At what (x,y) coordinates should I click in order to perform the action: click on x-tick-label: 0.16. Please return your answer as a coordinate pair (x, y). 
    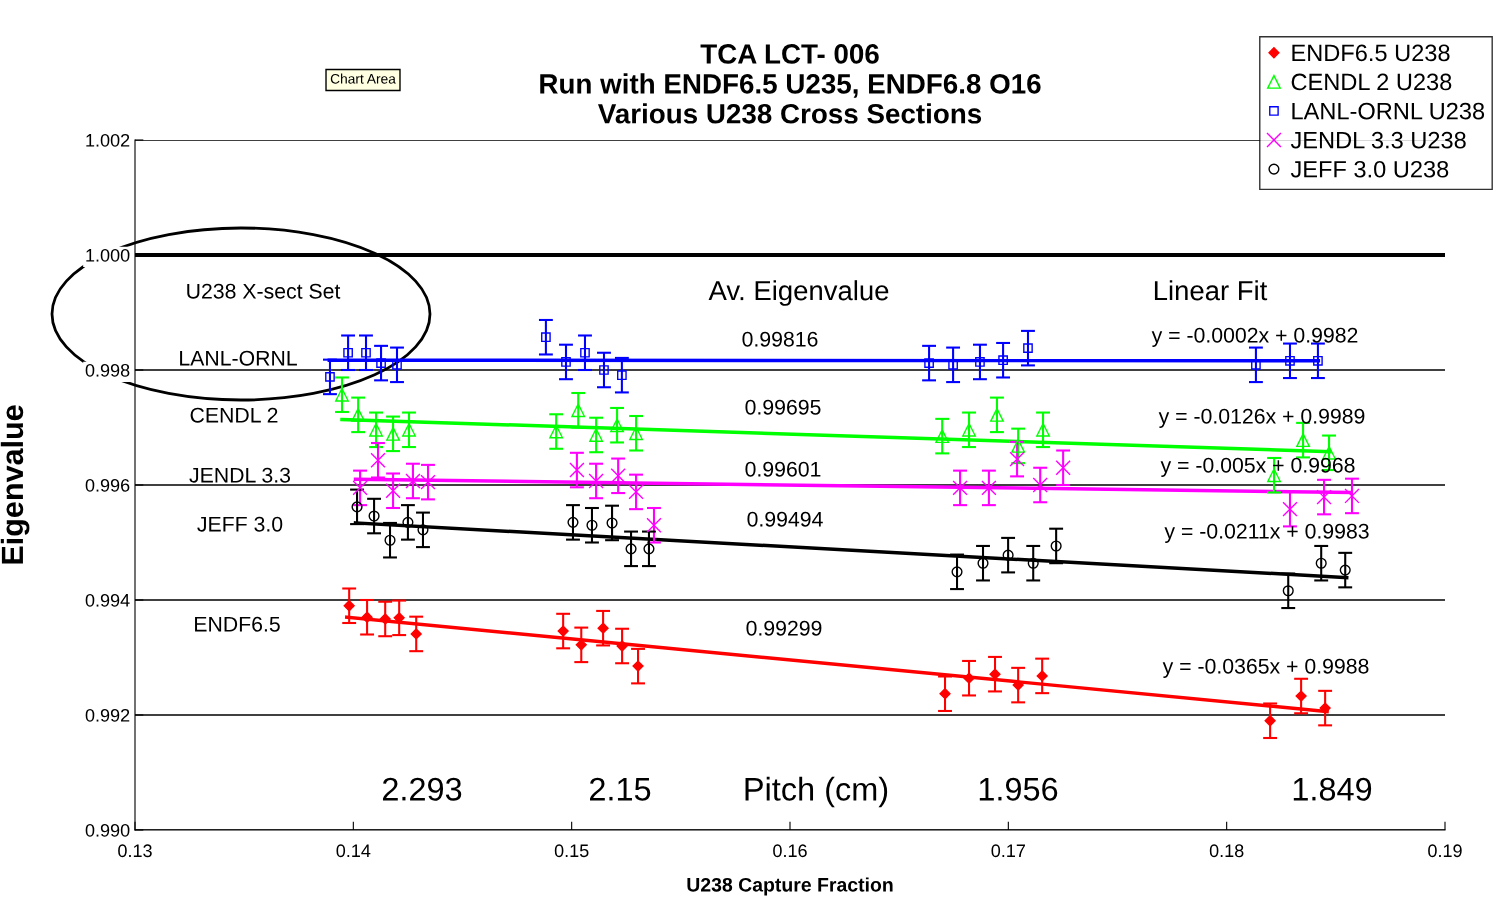
    Looking at the image, I should click on (790, 851).